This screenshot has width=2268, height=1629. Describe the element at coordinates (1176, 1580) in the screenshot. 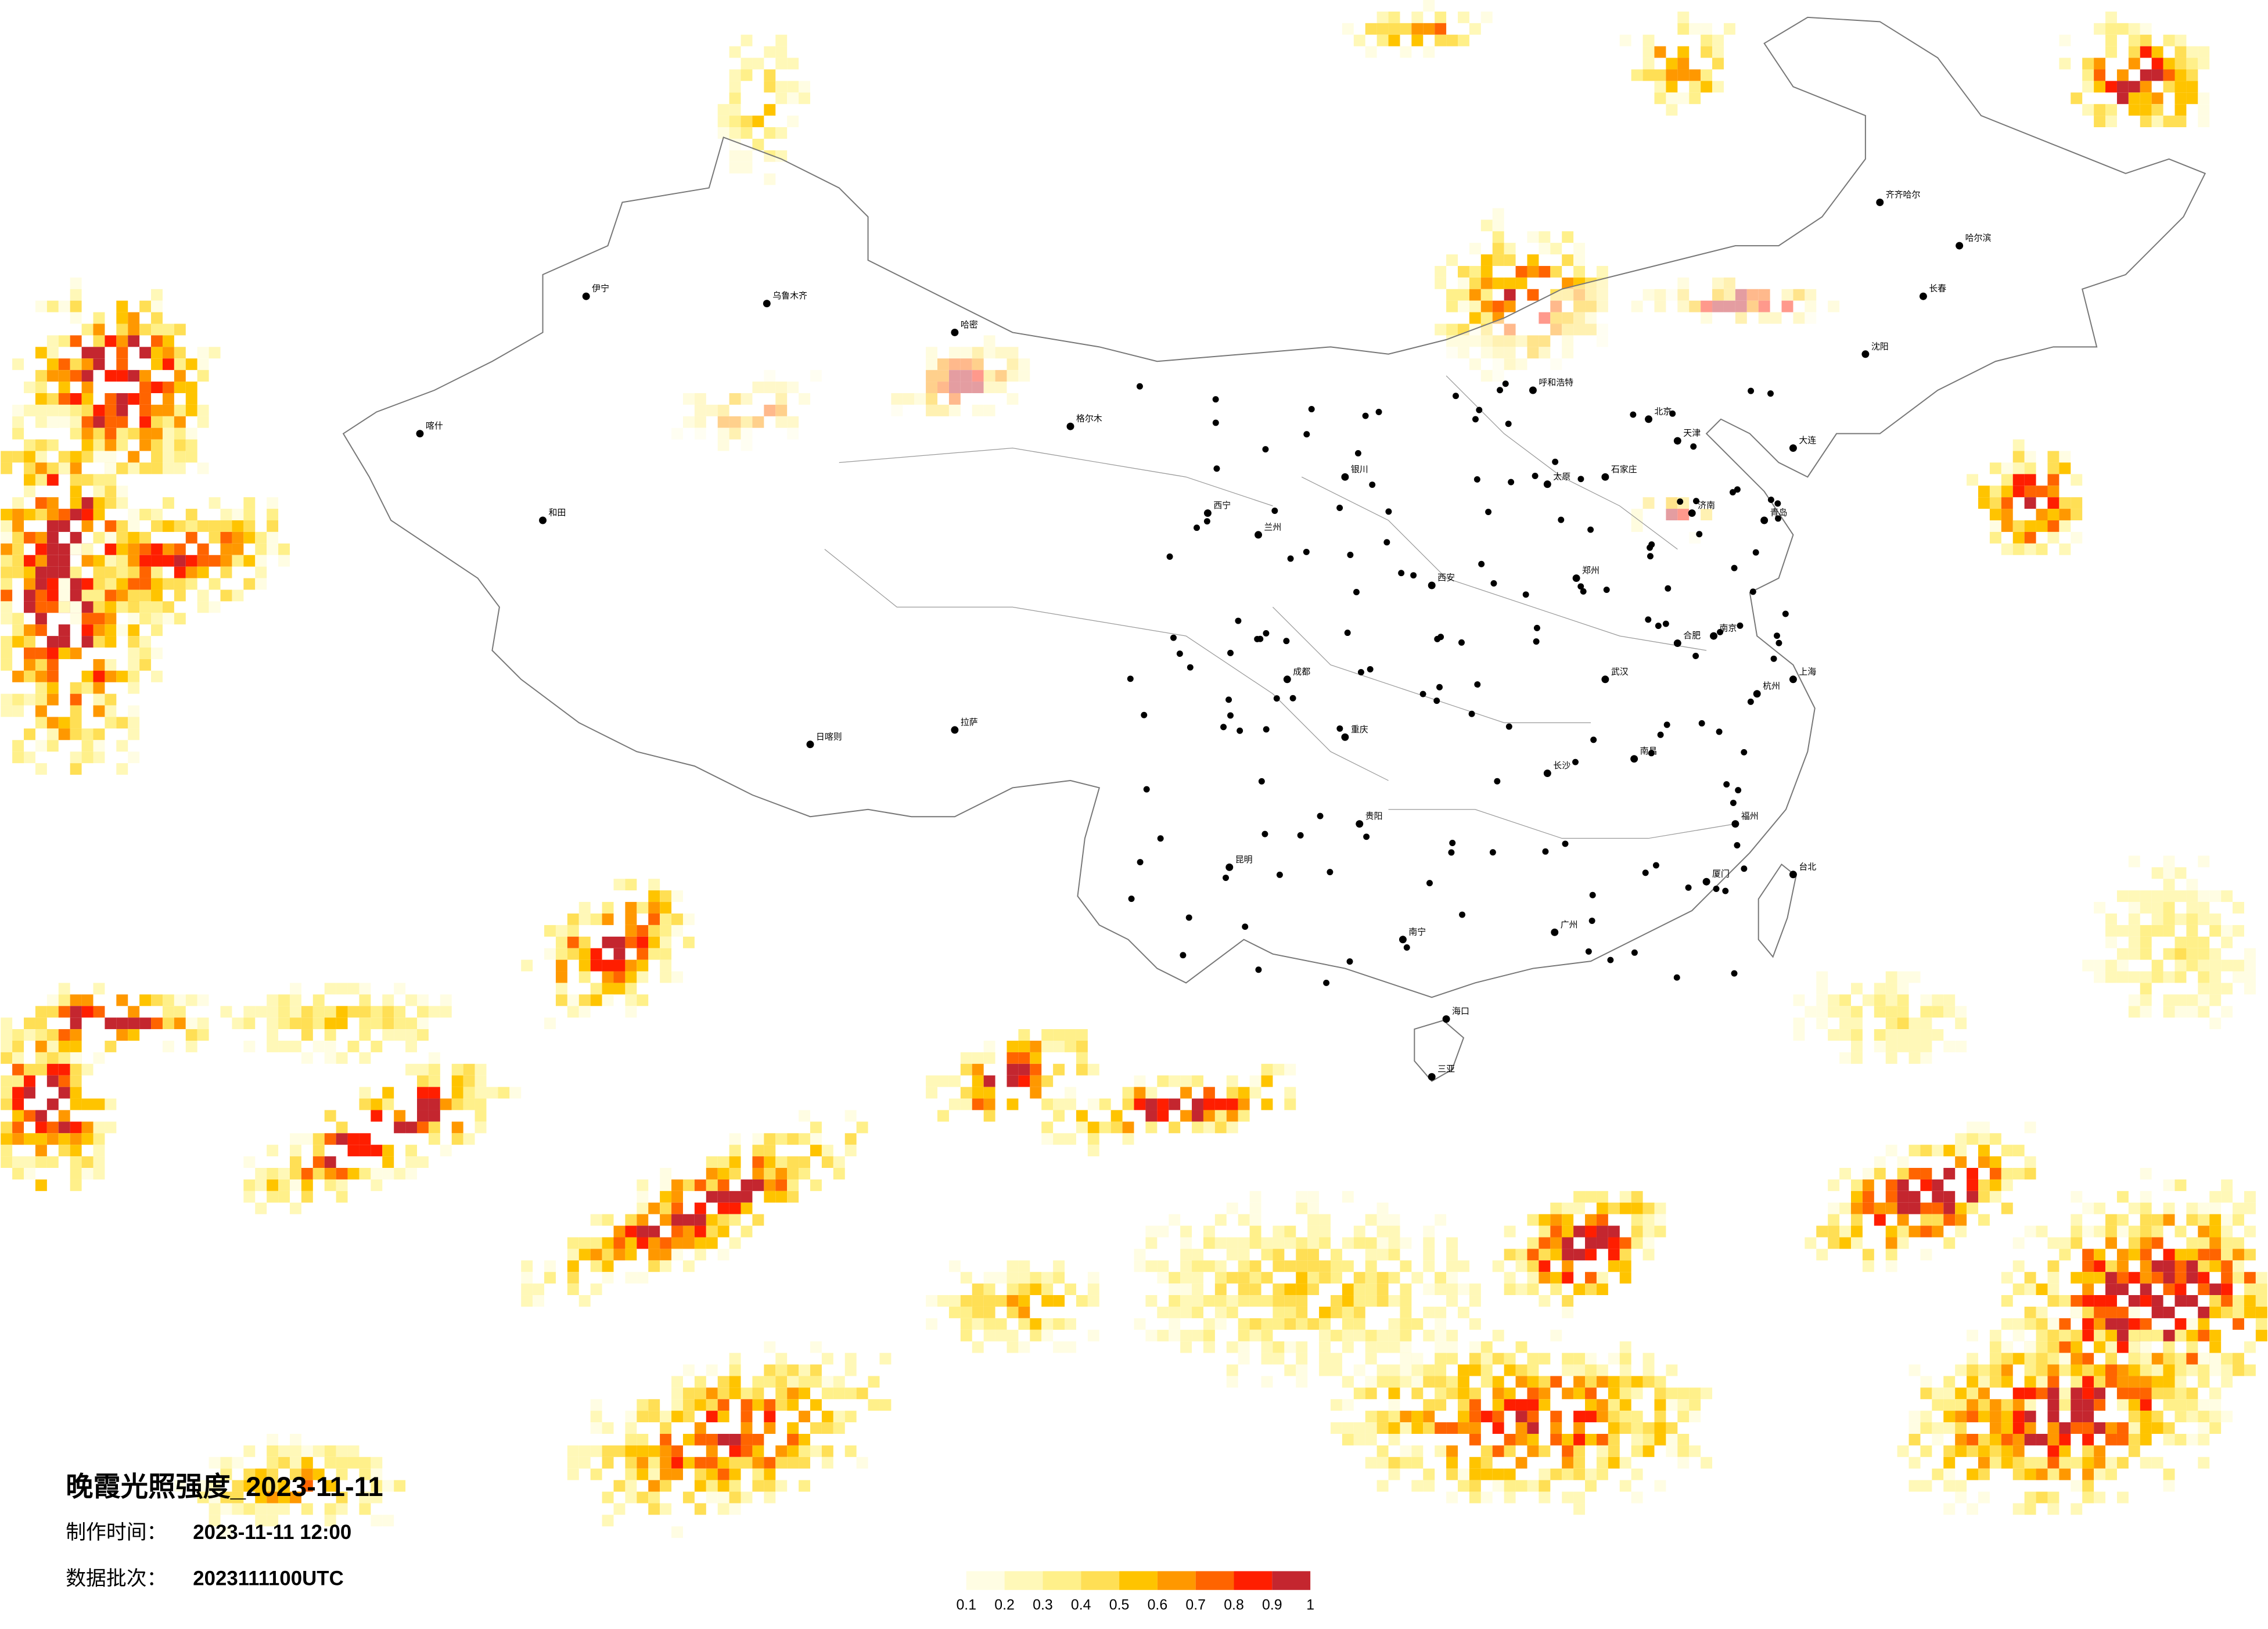

I see `legend-swatch` at that location.